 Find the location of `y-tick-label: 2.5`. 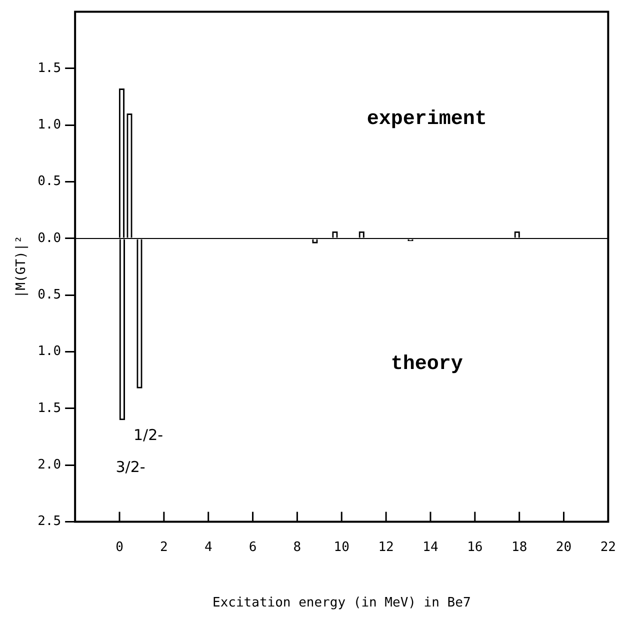

y-tick-label: 2.5 is located at coordinates (50, 522).